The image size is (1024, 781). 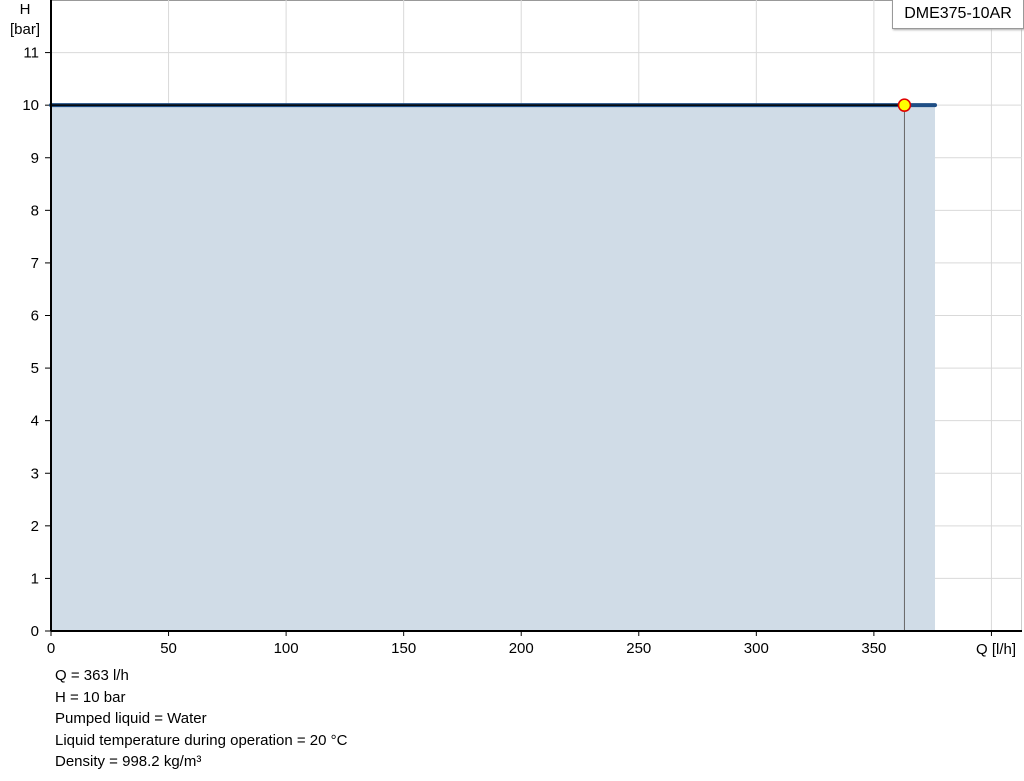 I want to click on y-tick-label: 0, so click(x=35, y=631).